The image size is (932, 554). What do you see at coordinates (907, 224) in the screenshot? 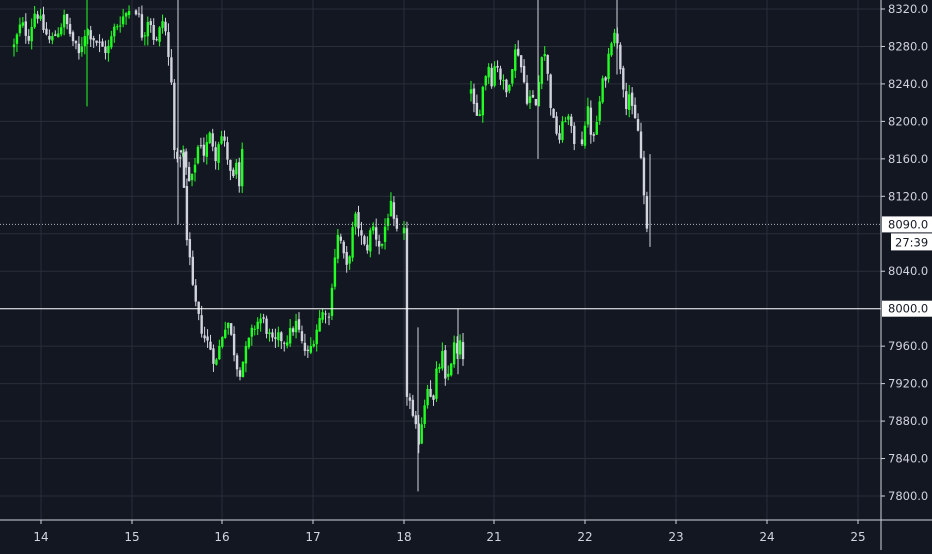
I see `last-price-label-bg` at bounding box center [907, 224].